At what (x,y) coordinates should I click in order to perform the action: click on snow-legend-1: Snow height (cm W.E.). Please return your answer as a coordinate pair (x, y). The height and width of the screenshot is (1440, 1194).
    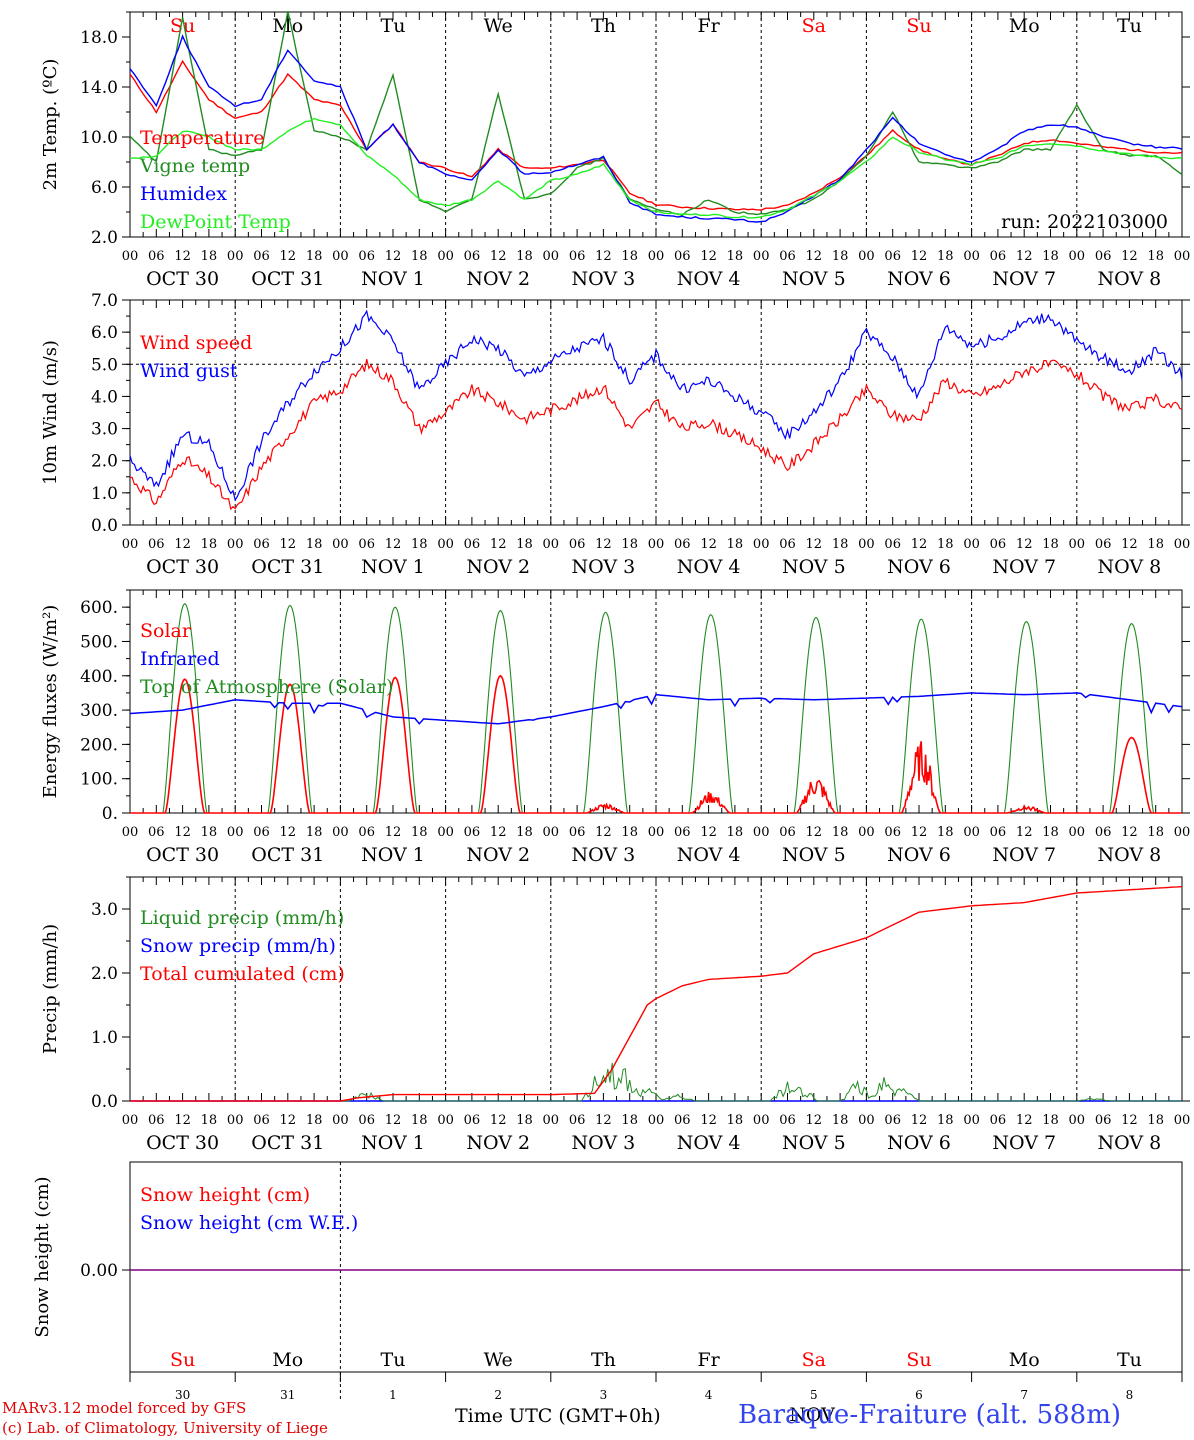
    Looking at the image, I should click on (249, 1223).